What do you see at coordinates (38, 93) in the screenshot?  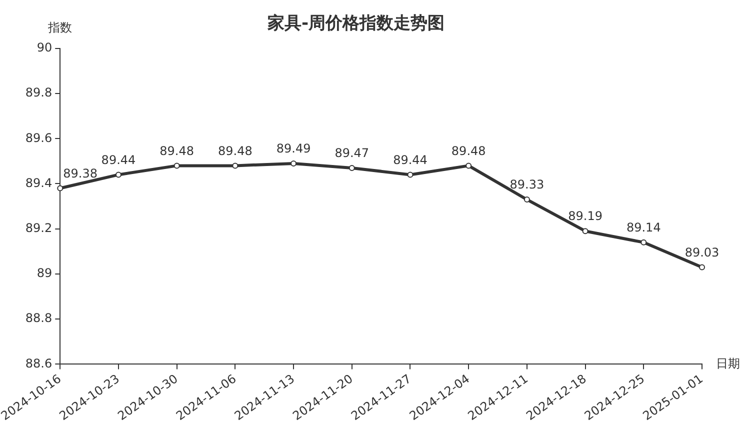 I see `y-tick-label: 89.8` at bounding box center [38, 93].